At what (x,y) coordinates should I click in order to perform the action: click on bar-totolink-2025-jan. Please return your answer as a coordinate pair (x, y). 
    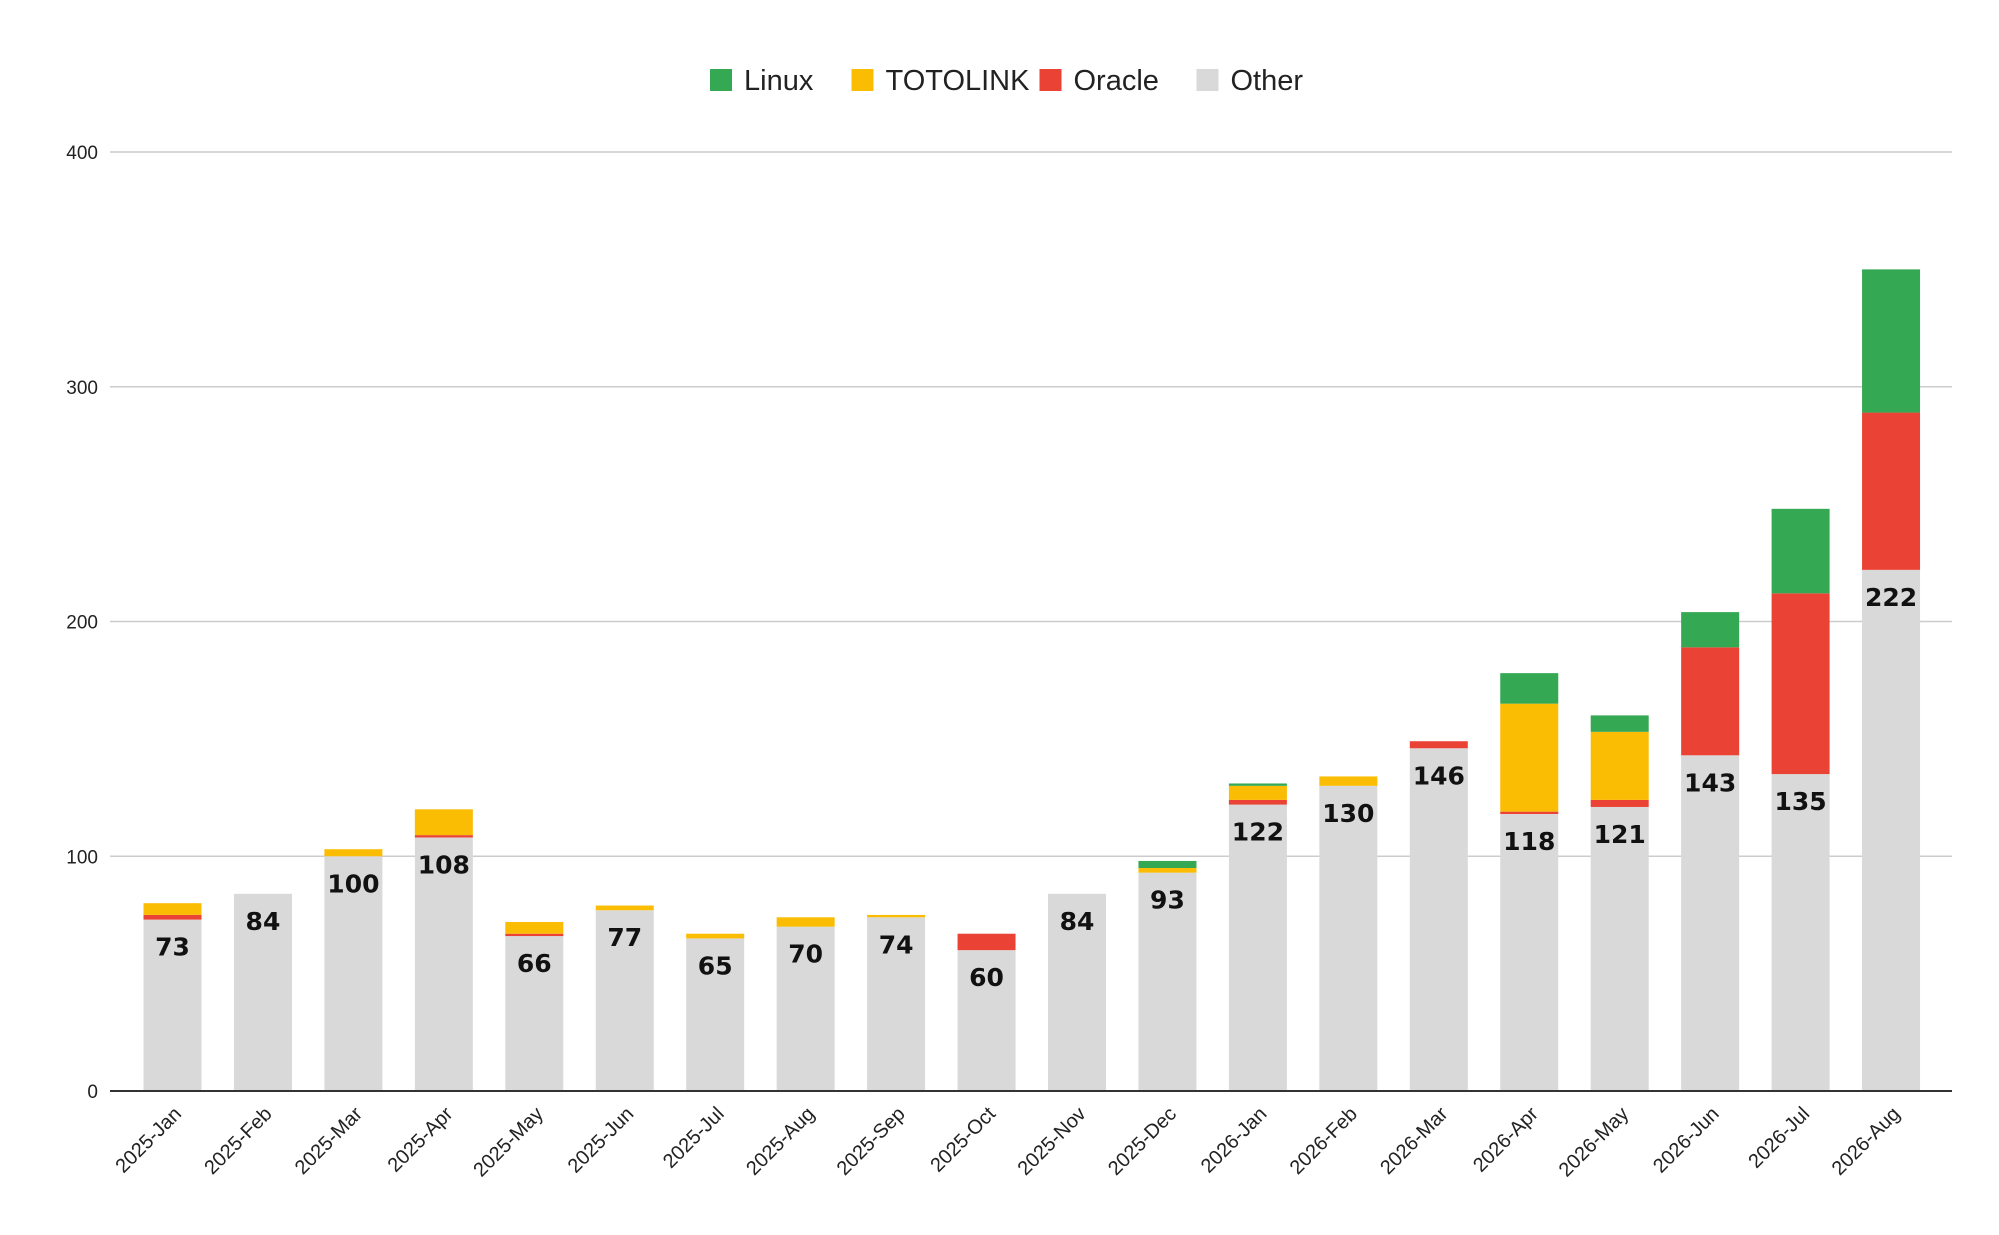
    Looking at the image, I should click on (172, 909).